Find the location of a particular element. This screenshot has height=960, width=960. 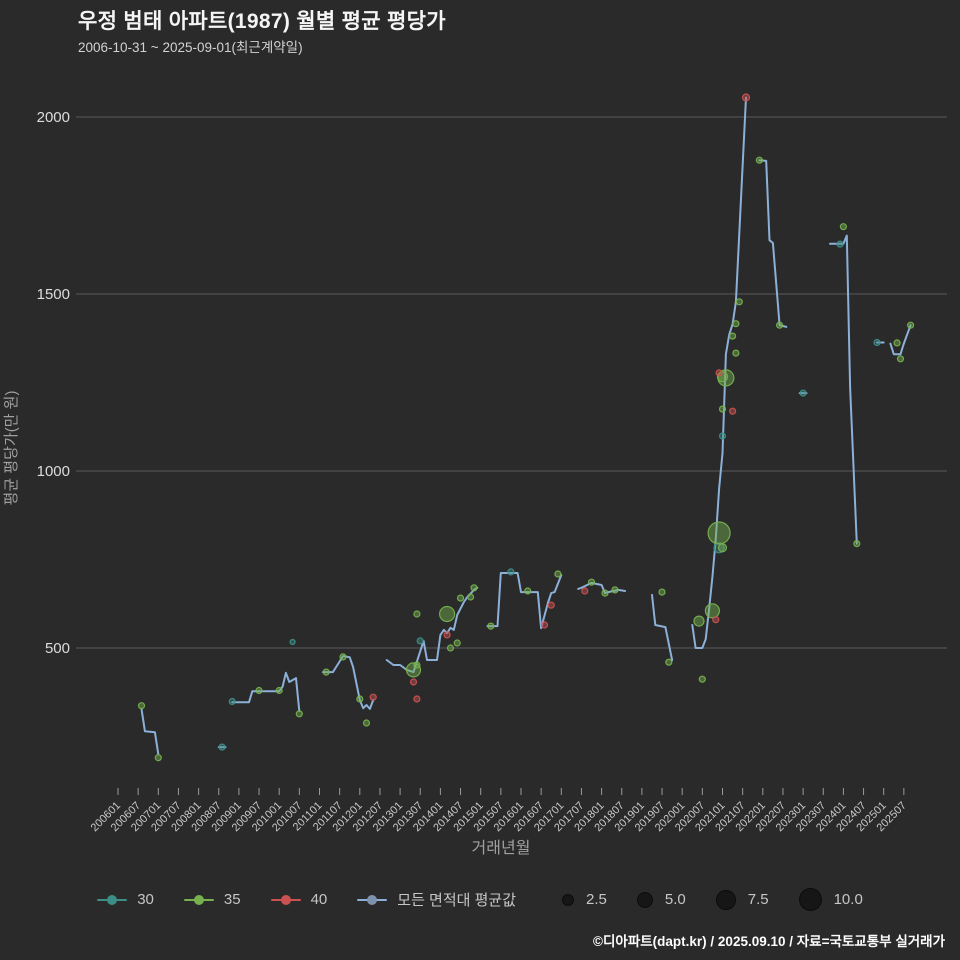

size-legend-item: 10.0 is located at coordinates (830, 899).